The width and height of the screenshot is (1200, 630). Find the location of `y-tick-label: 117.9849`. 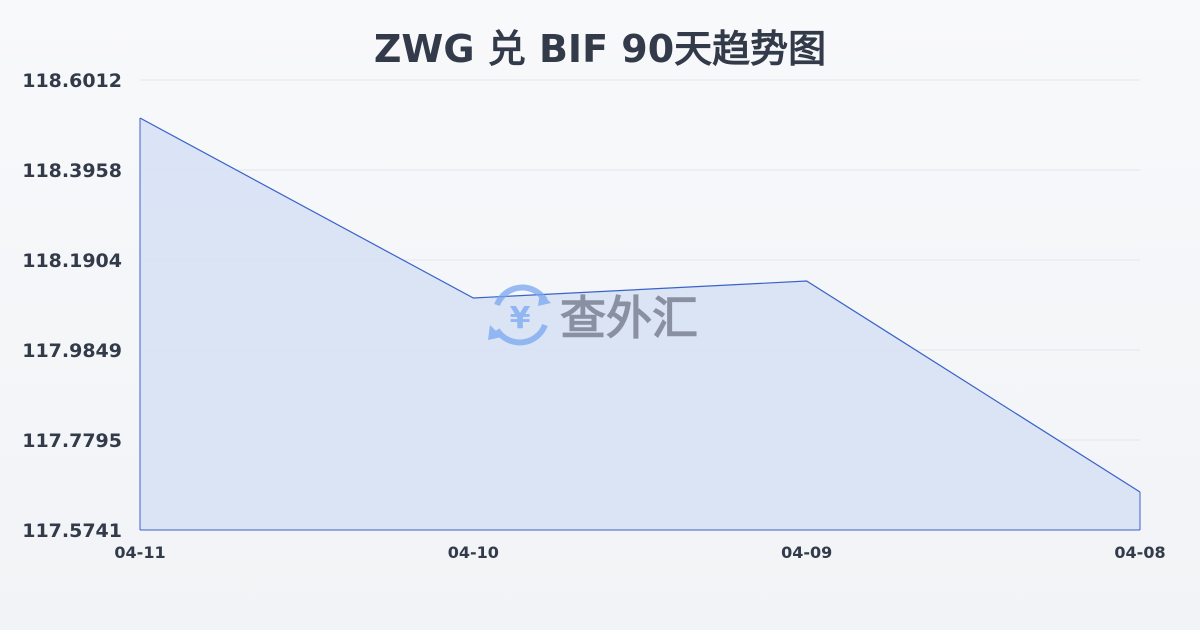

y-tick-label: 117.9849 is located at coordinates (72, 351).